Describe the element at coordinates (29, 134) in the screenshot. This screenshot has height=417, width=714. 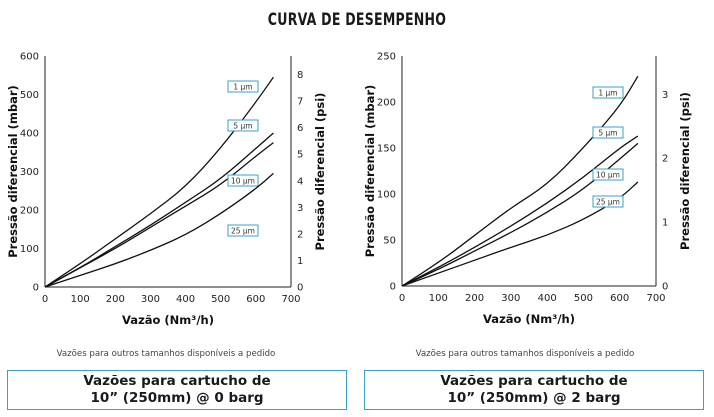
I see `y-tick-label: 400` at that location.